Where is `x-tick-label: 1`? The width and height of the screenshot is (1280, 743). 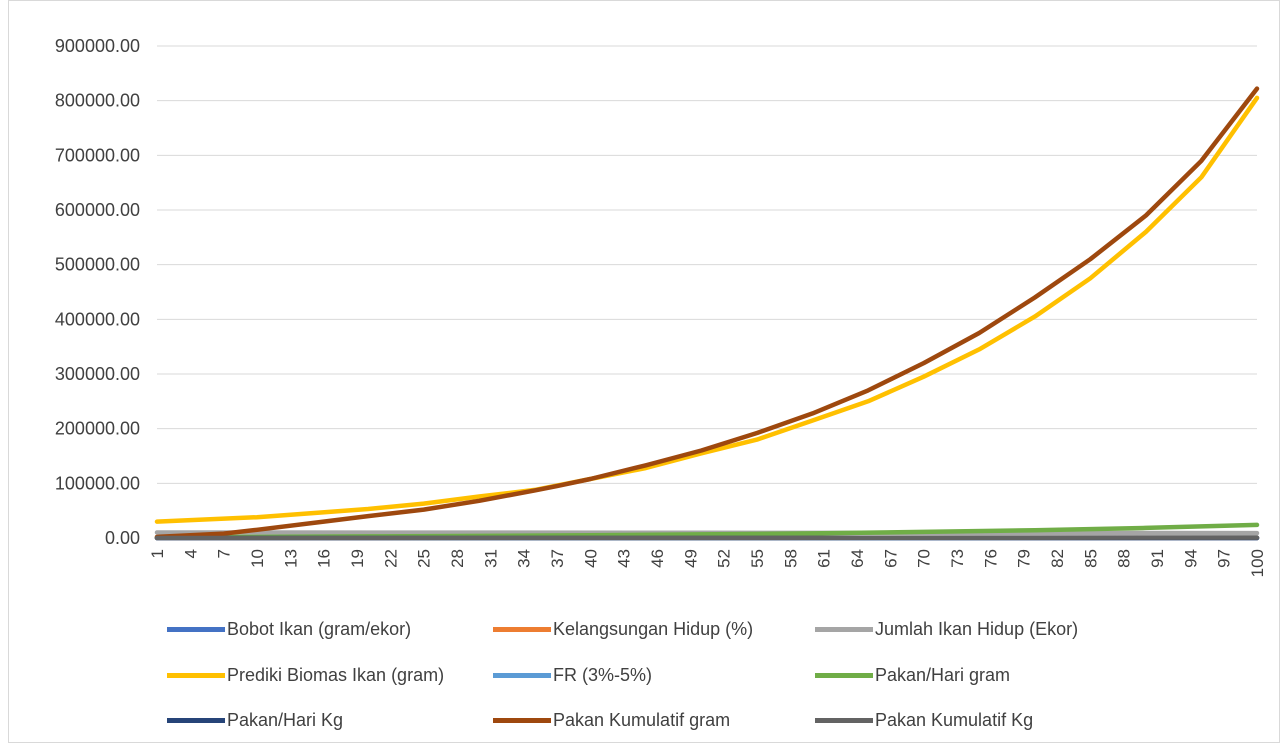 x-tick-label: 1 is located at coordinates (157, 553).